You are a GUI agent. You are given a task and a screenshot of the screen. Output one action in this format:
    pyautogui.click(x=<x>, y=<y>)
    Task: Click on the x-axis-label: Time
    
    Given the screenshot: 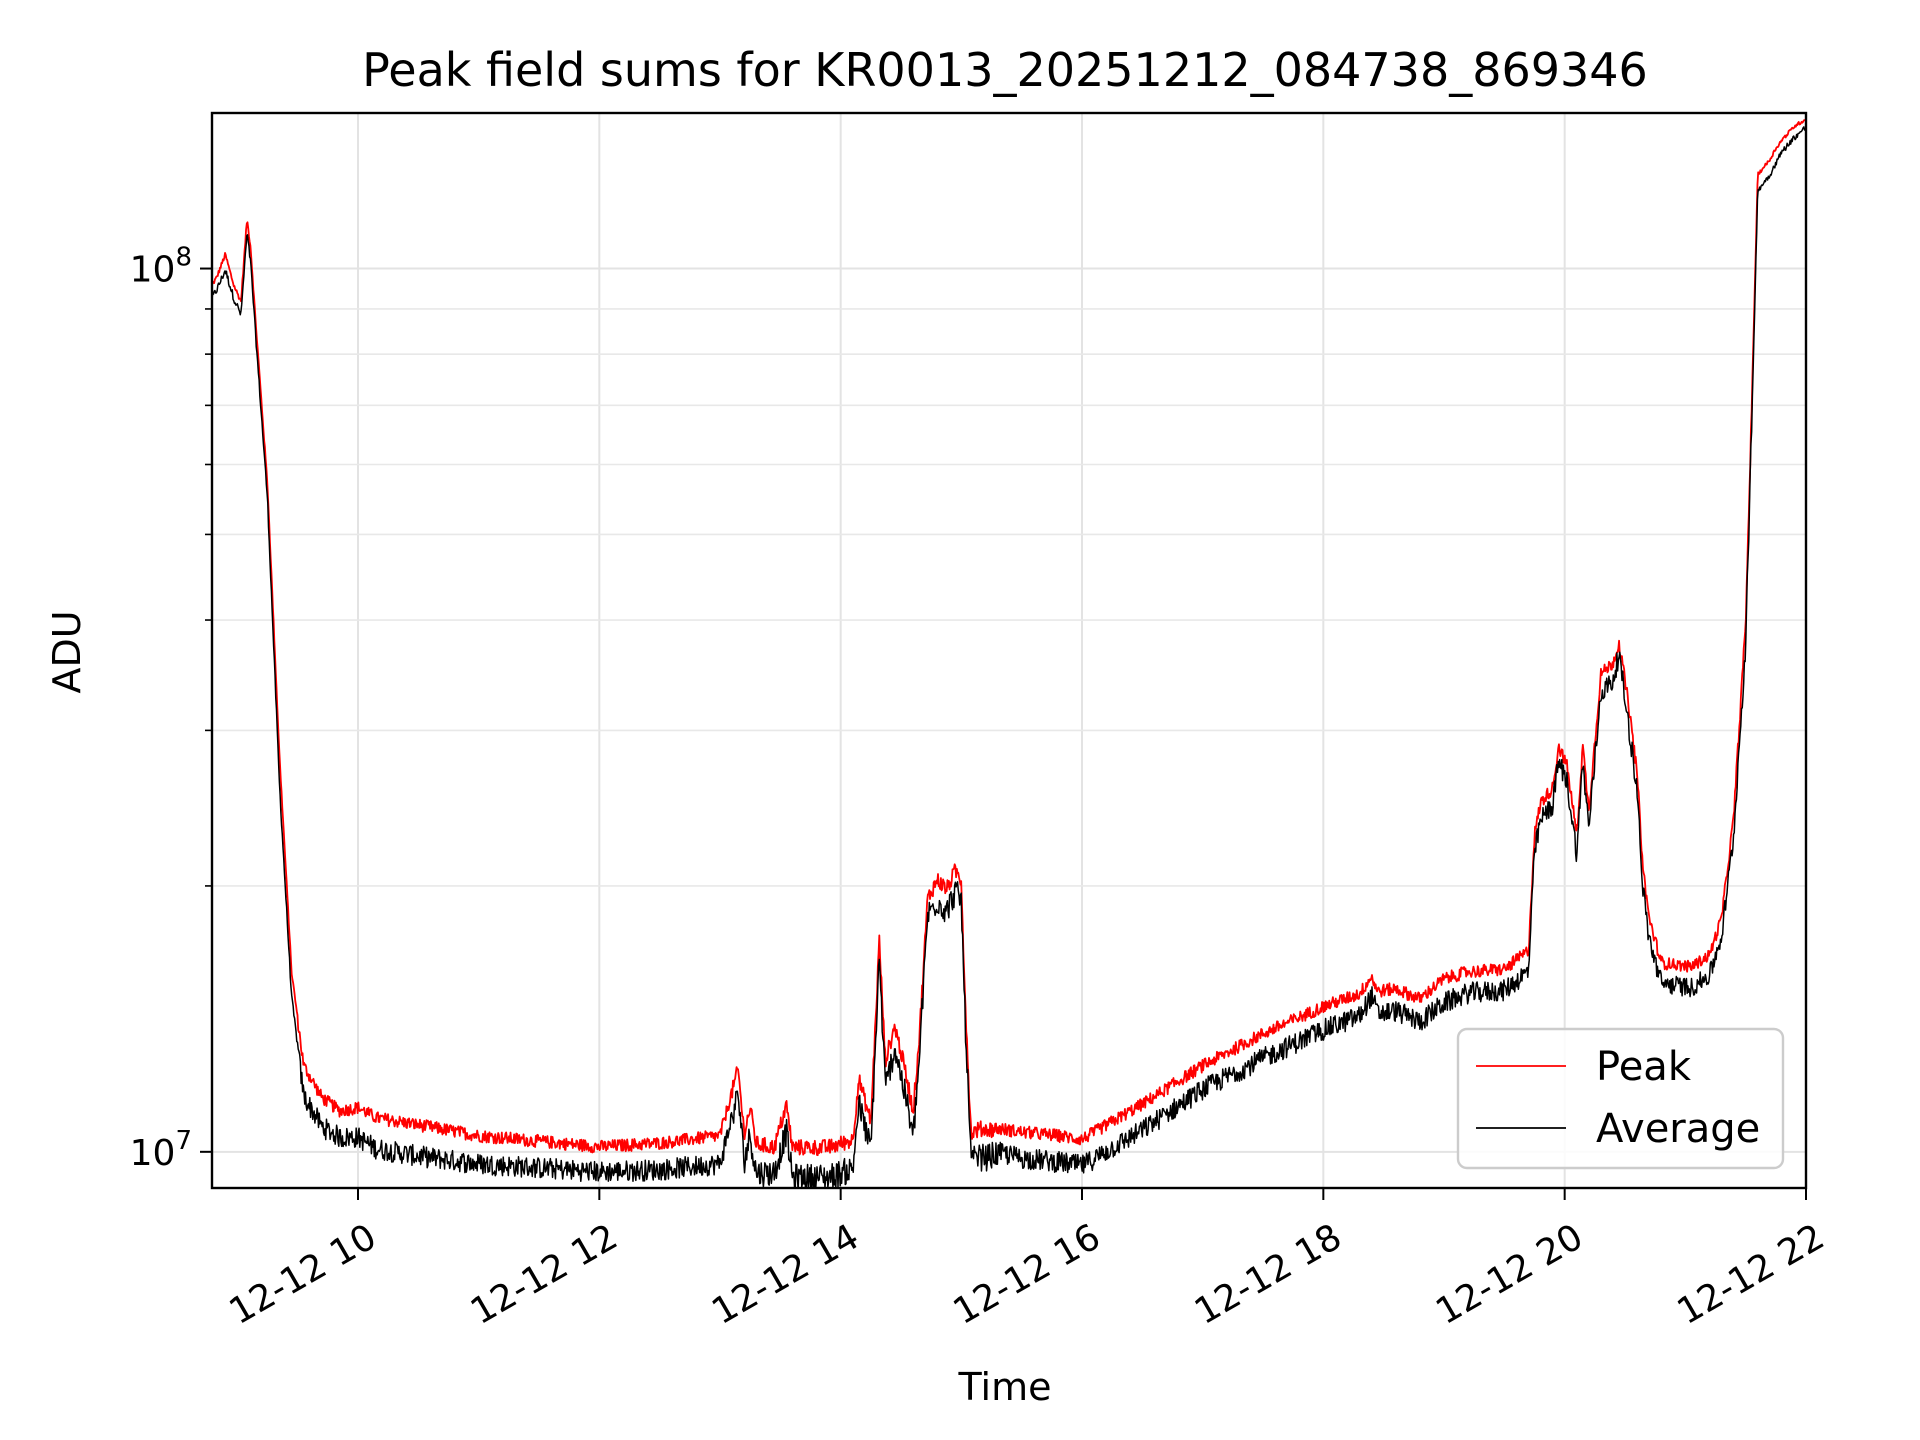 What is the action you would take?
    pyautogui.click(x=1005, y=1387)
    